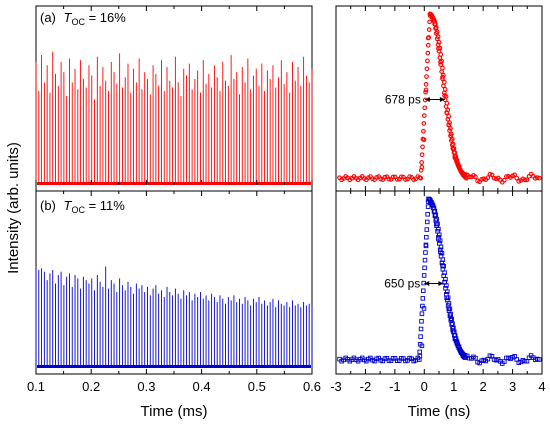 Image resolution: width=550 pixels, height=424 pixels. Describe the element at coordinates (82, 206) in the screenshot. I see `panel-b-label: (b) TOC = 11%` at that location.